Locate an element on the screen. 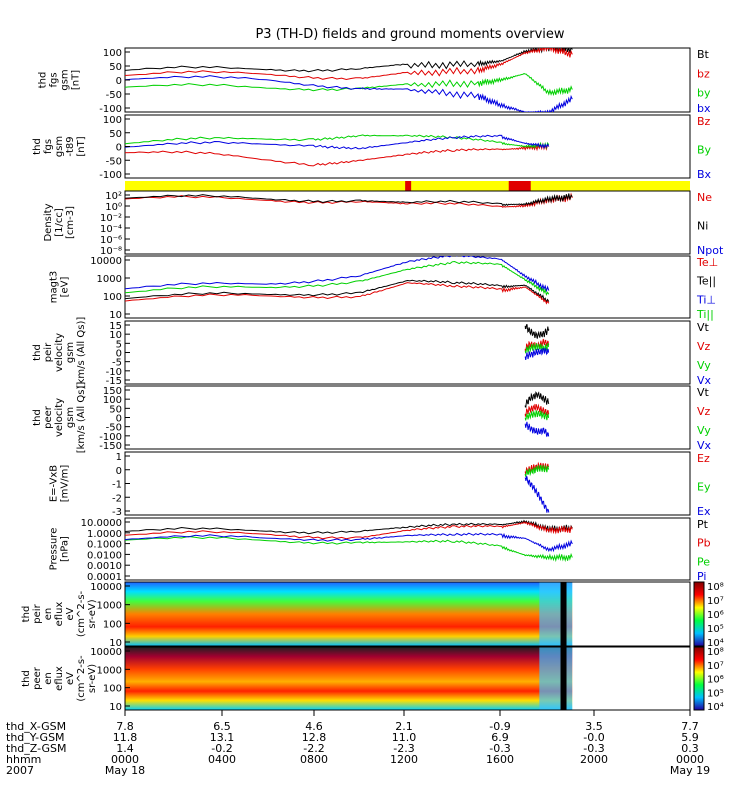 The height and width of the screenshot is (804, 750). y-axis-label: eflux is located at coordinates (59, 614).